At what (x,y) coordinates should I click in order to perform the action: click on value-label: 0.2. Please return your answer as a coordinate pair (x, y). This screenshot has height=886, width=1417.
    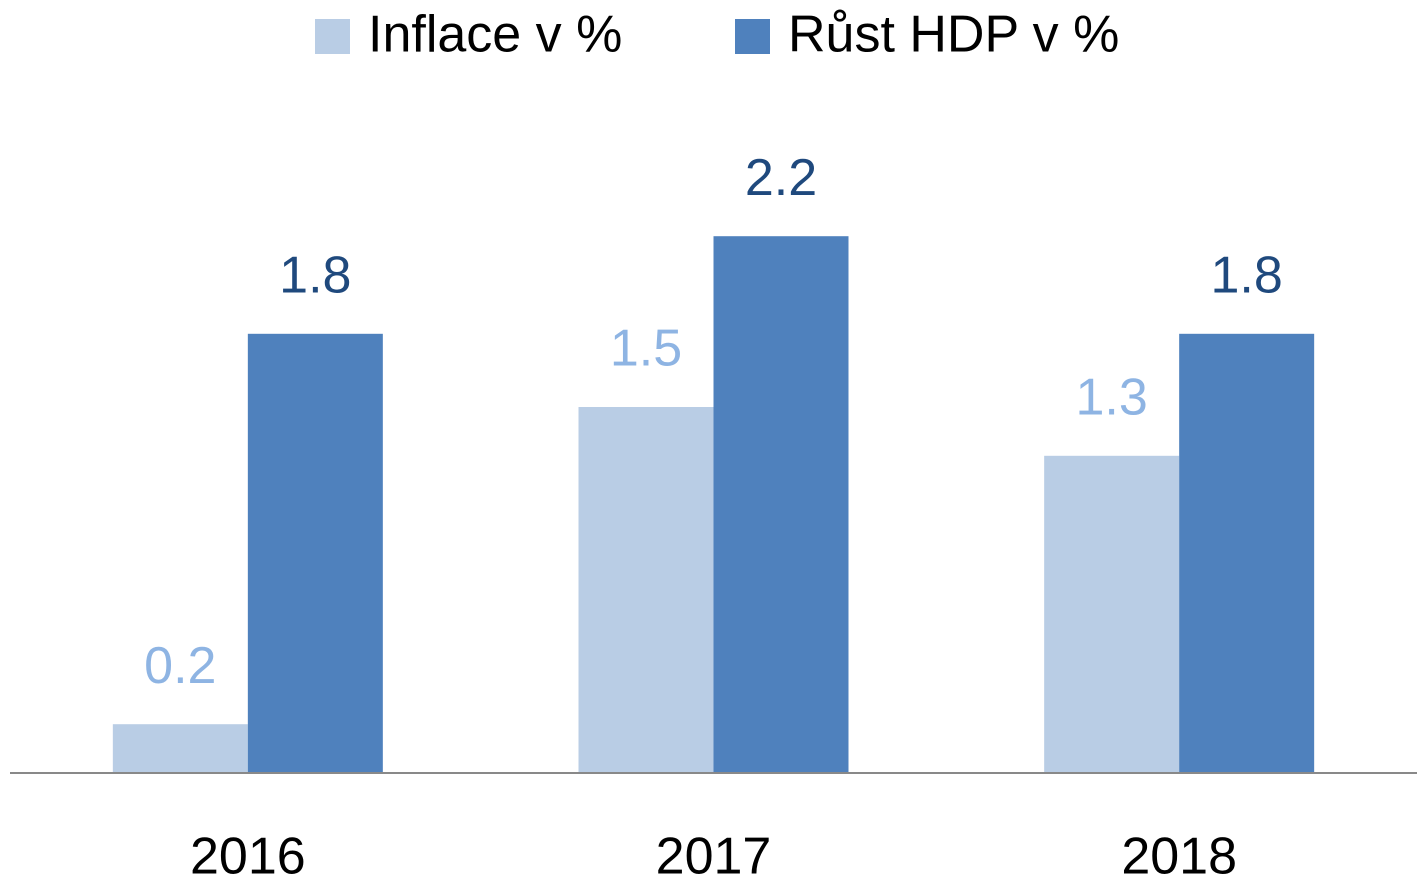
    Looking at the image, I should click on (180, 666).